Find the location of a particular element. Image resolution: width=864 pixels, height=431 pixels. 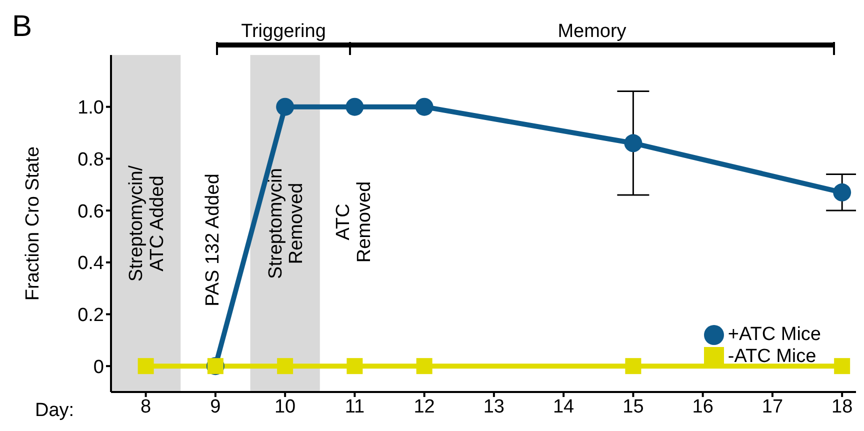

x-tick-label: 14 is located at coordinates (564, 407).